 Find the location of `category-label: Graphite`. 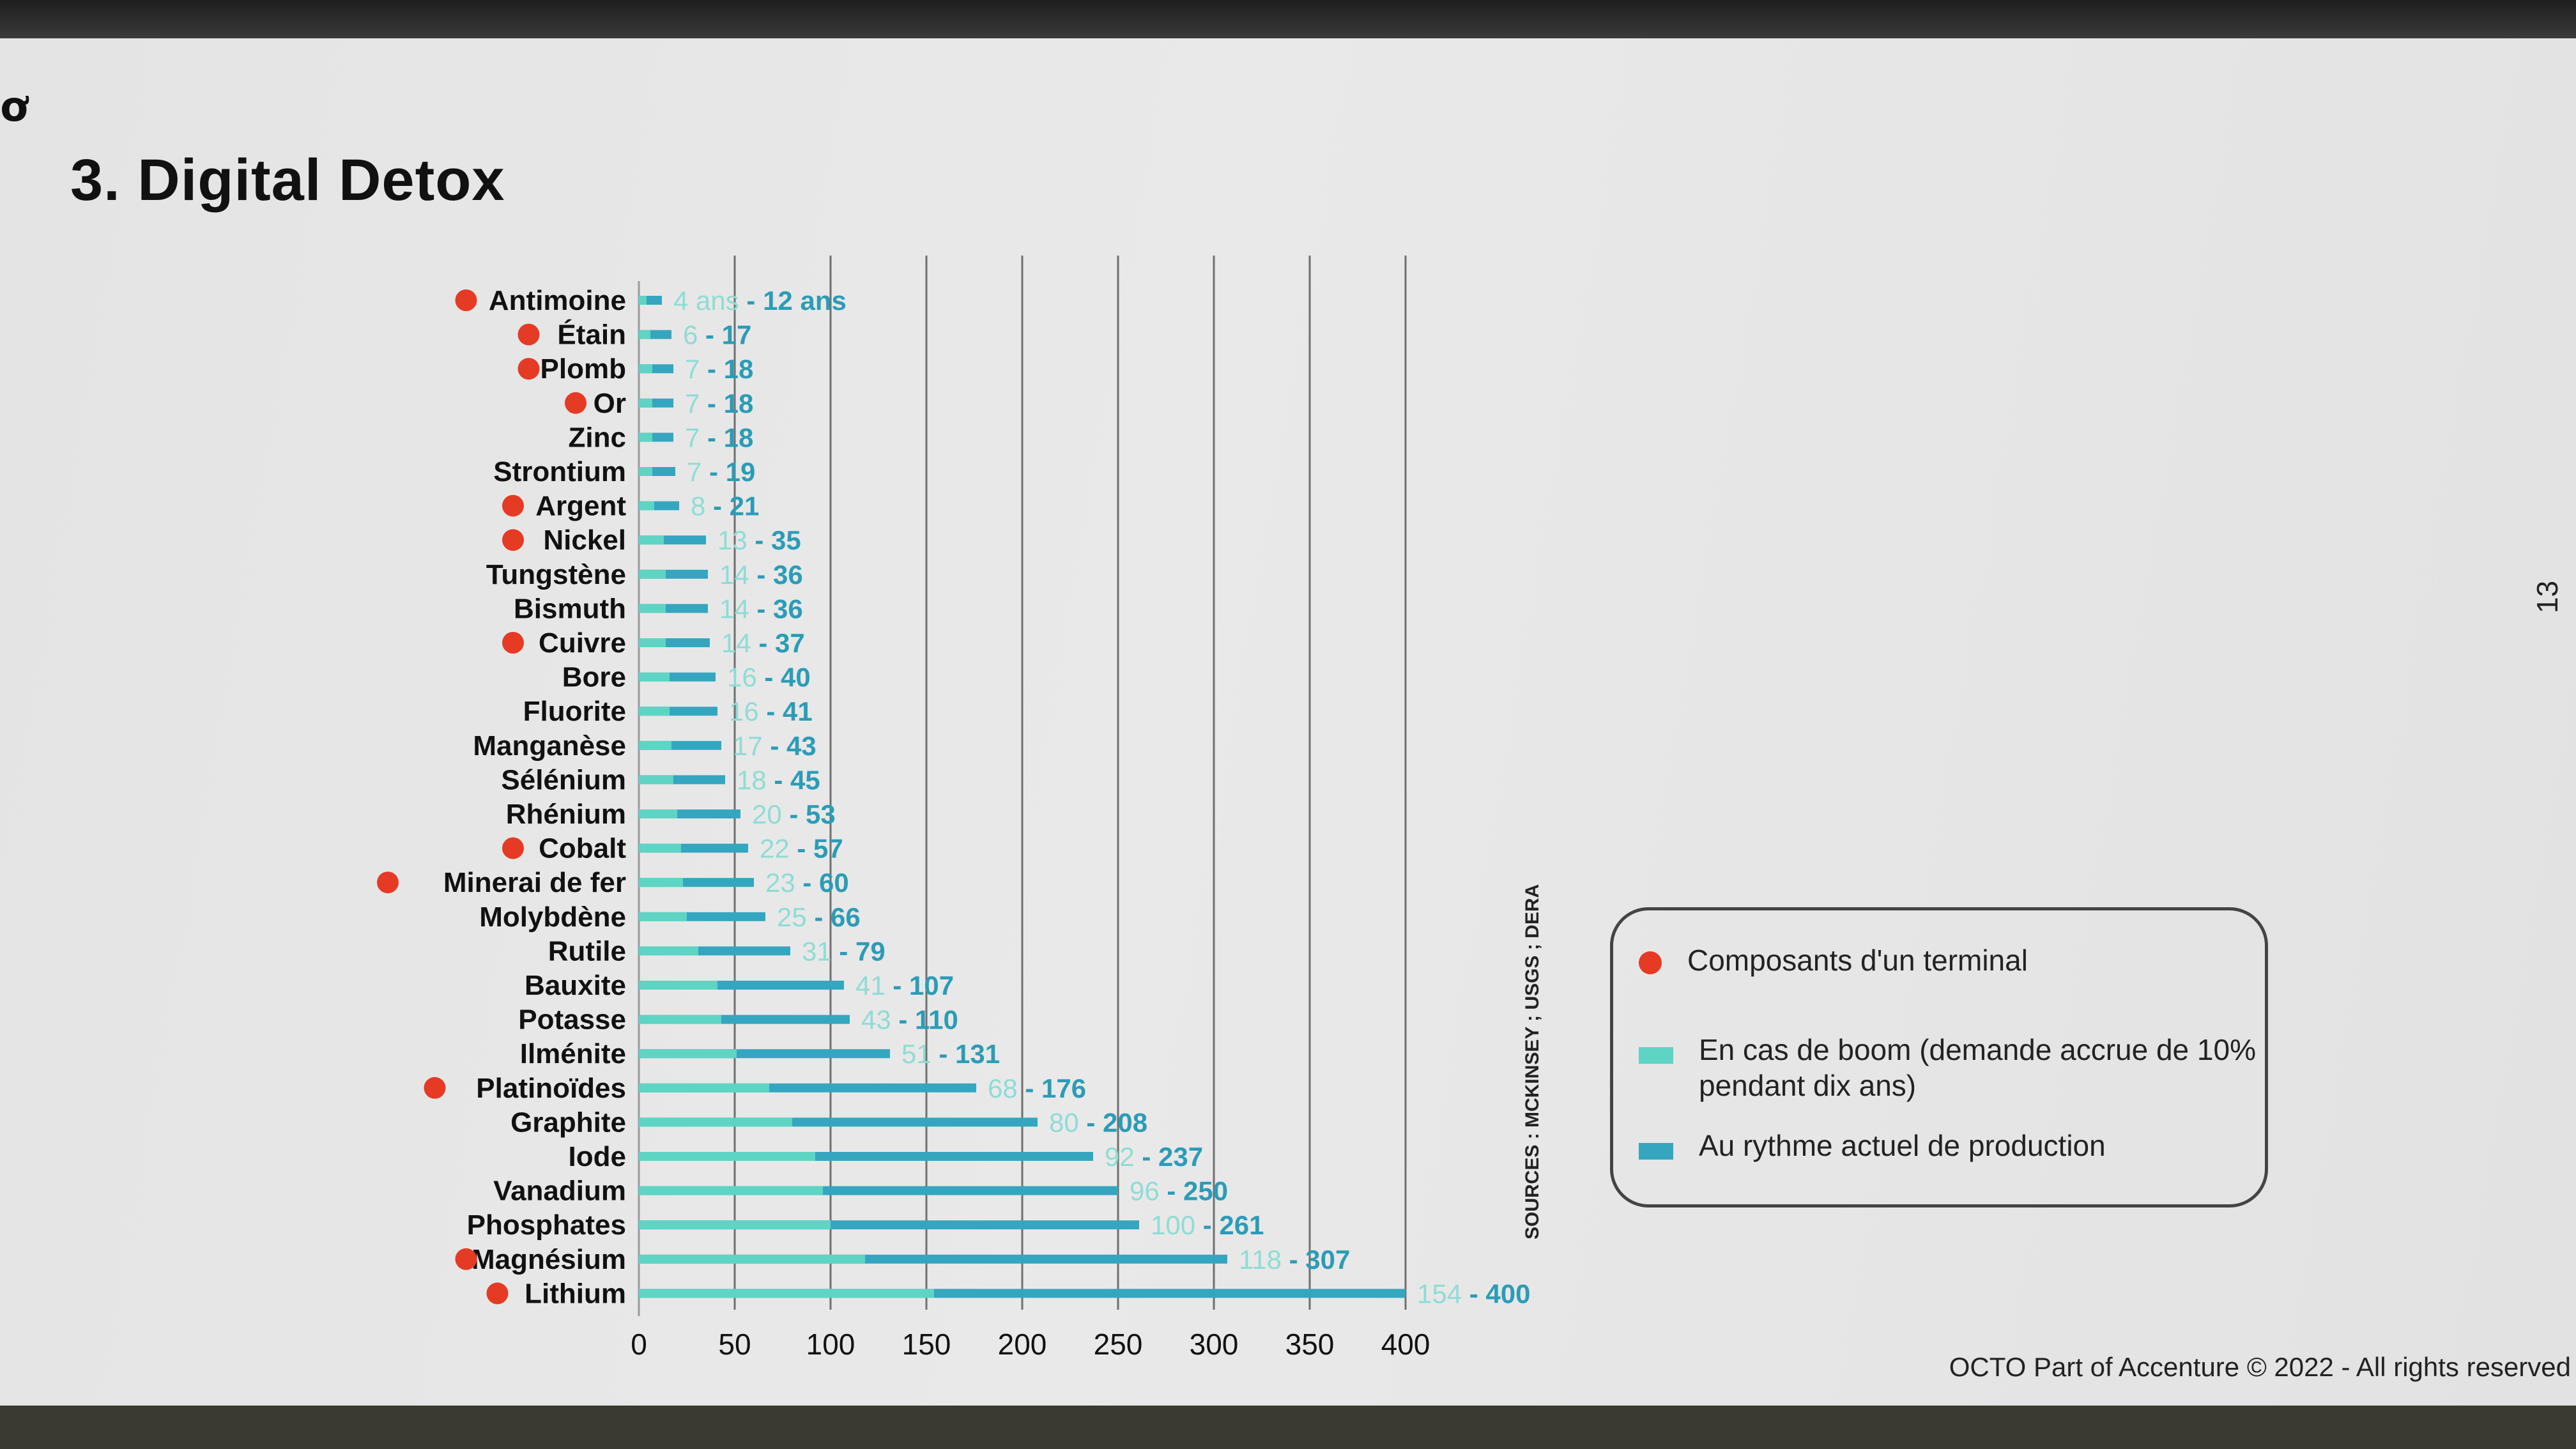

category-label: Graphite is located at coordinates (568, 1122).